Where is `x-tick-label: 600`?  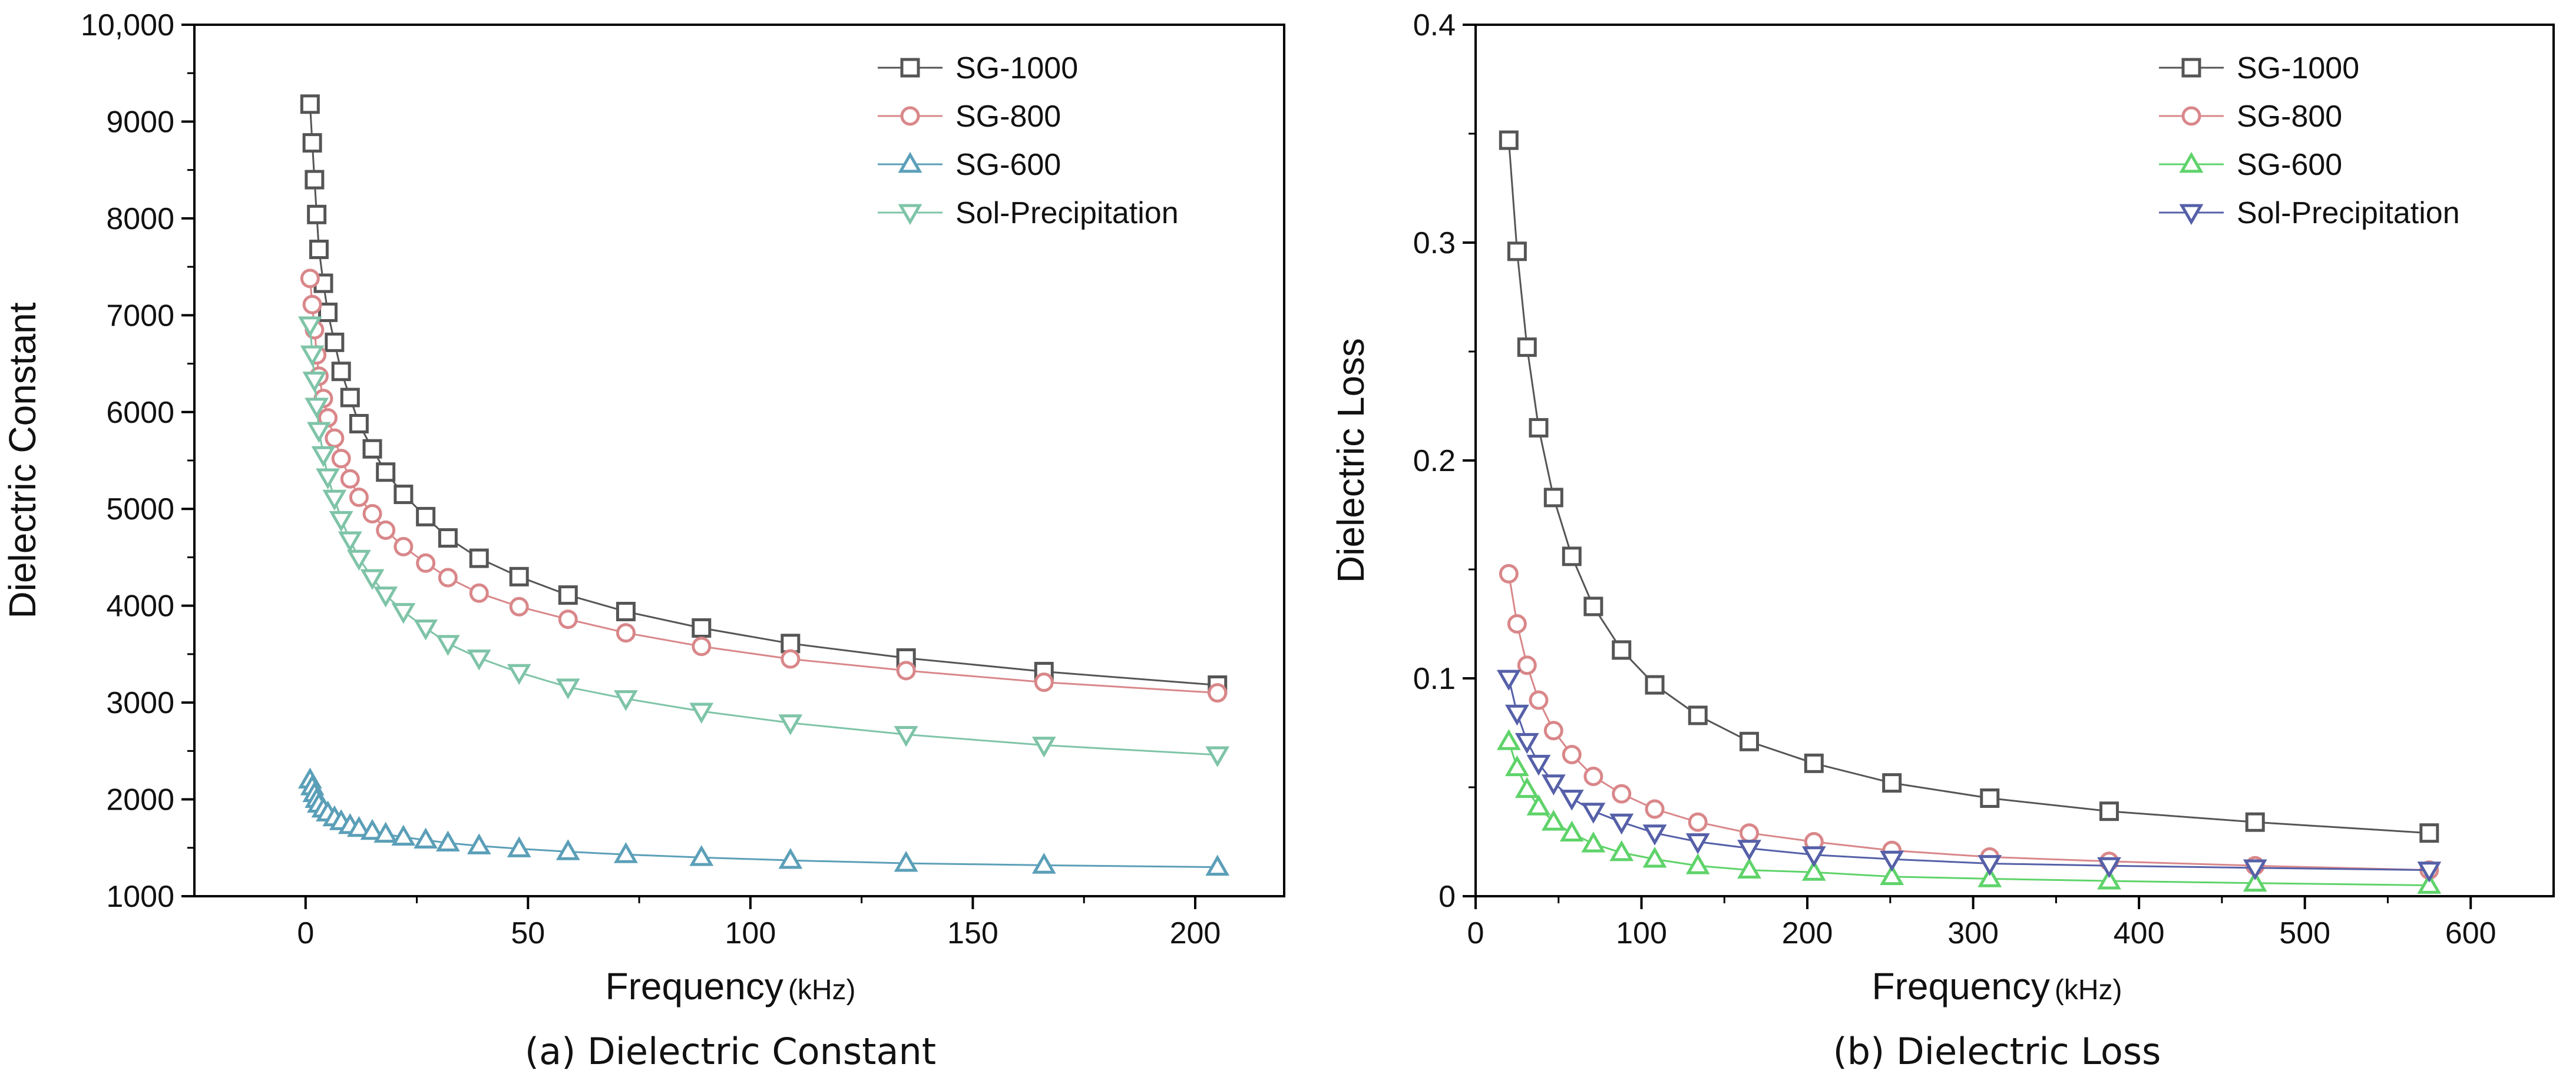 x-tick-label: 600 is located at coordinates (2470, 933).